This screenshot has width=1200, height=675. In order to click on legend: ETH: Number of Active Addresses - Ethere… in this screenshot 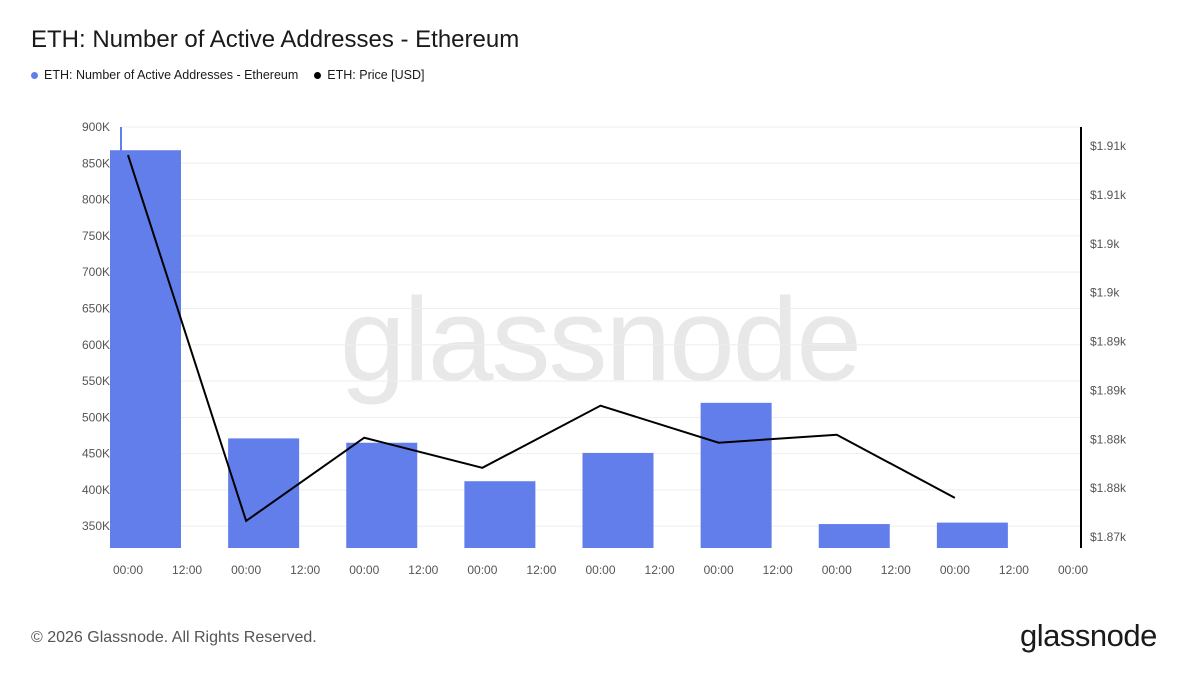, I will do `click(228, 75)`.